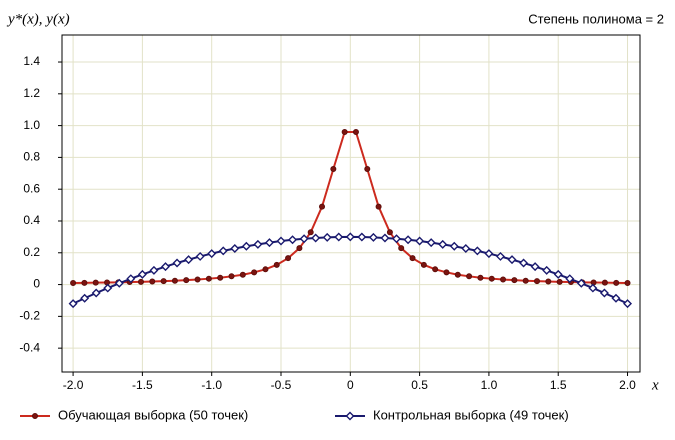 Image resolution: width=675 pixels, height=440 pixels. I want to click on y-tick-label: 1.0, so click(31, 125).